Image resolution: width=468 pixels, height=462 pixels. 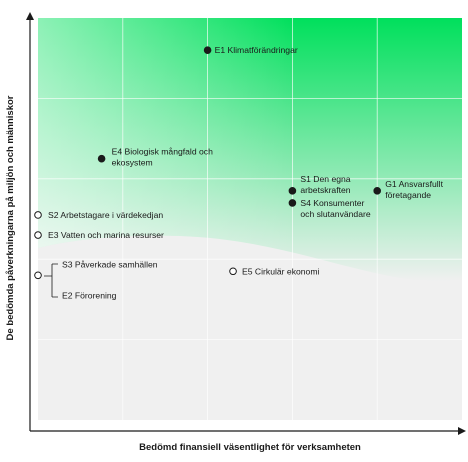 I want to click on point-label-g1: G1 Ansvarsfullt, so click(x=414, y=184).